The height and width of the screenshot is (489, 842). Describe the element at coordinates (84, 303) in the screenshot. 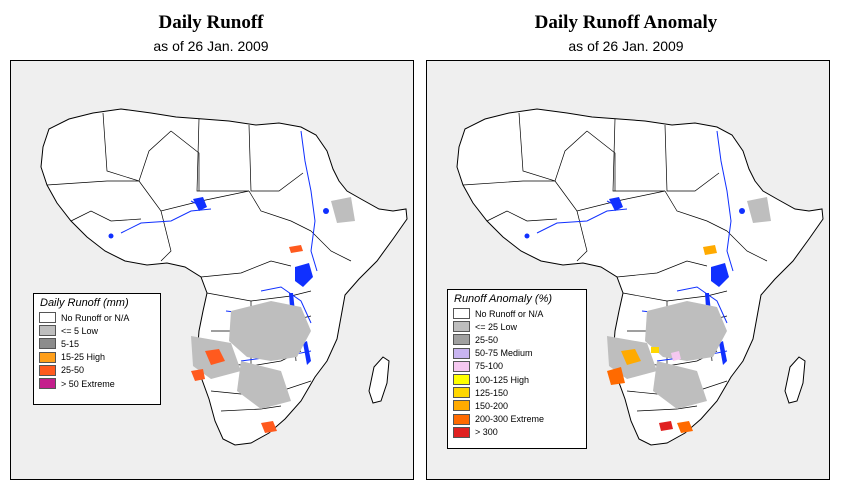

I see `legend-title: Daily Runoff (mm)` at that location.